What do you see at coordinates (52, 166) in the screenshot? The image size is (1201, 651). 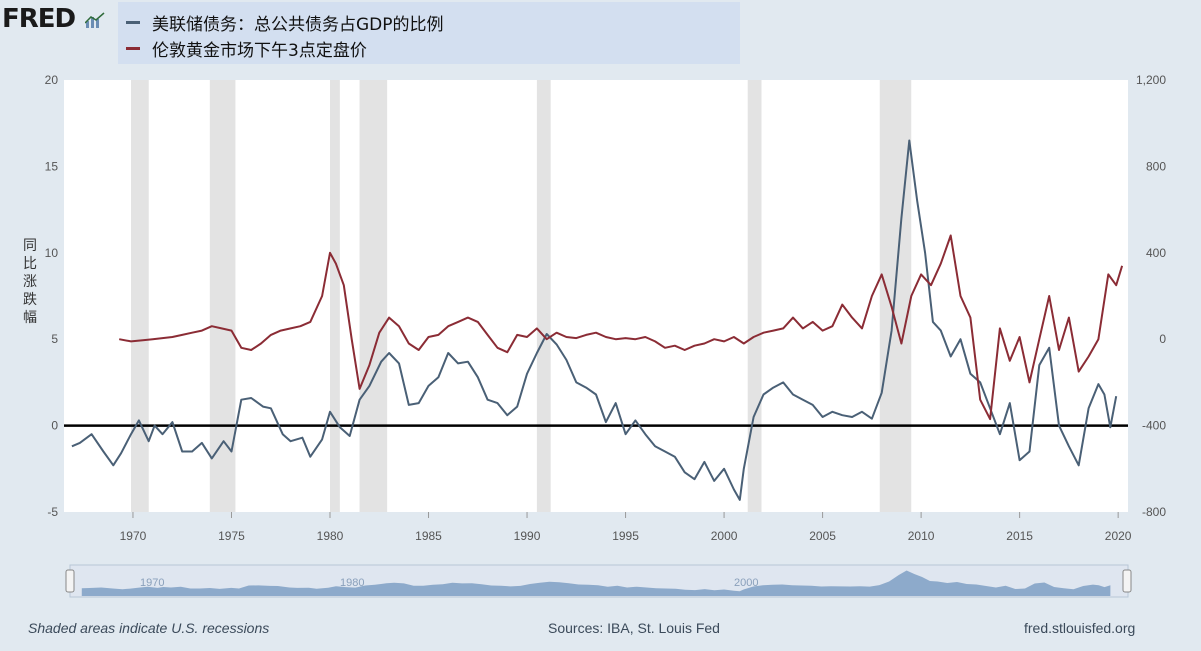 I see `y-left-tick-label: 15` at bounding box center [52, 166].